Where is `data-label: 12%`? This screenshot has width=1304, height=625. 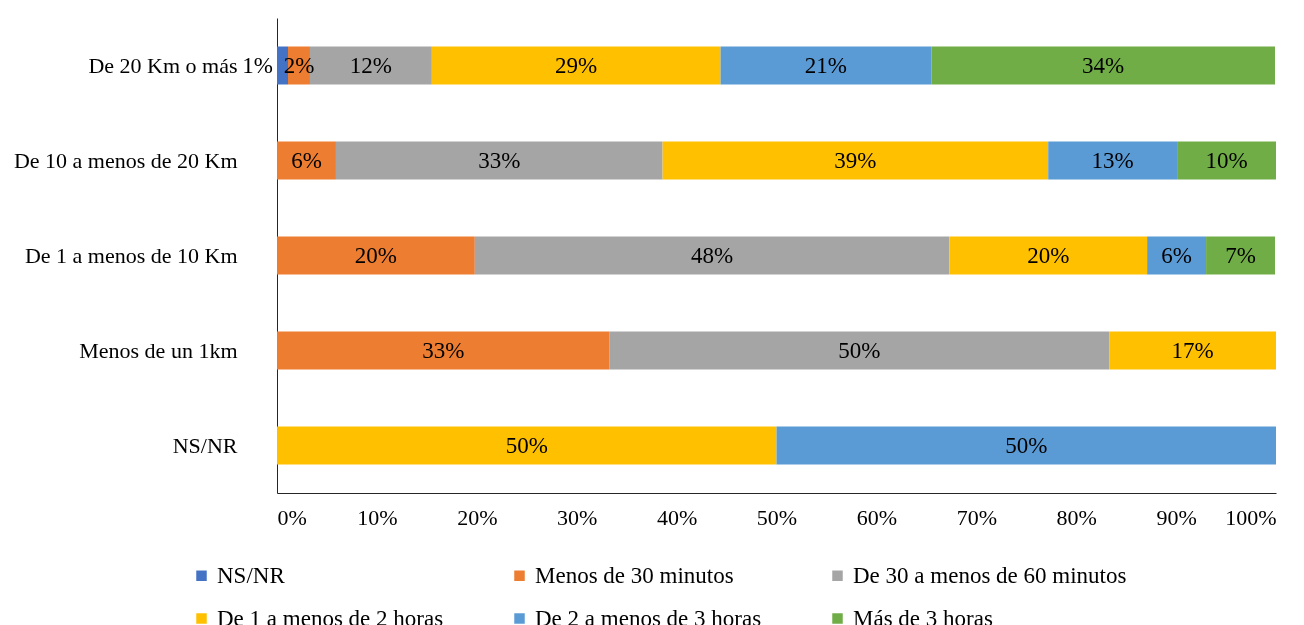 data-label: 12% is located at coordinates (370, 65).